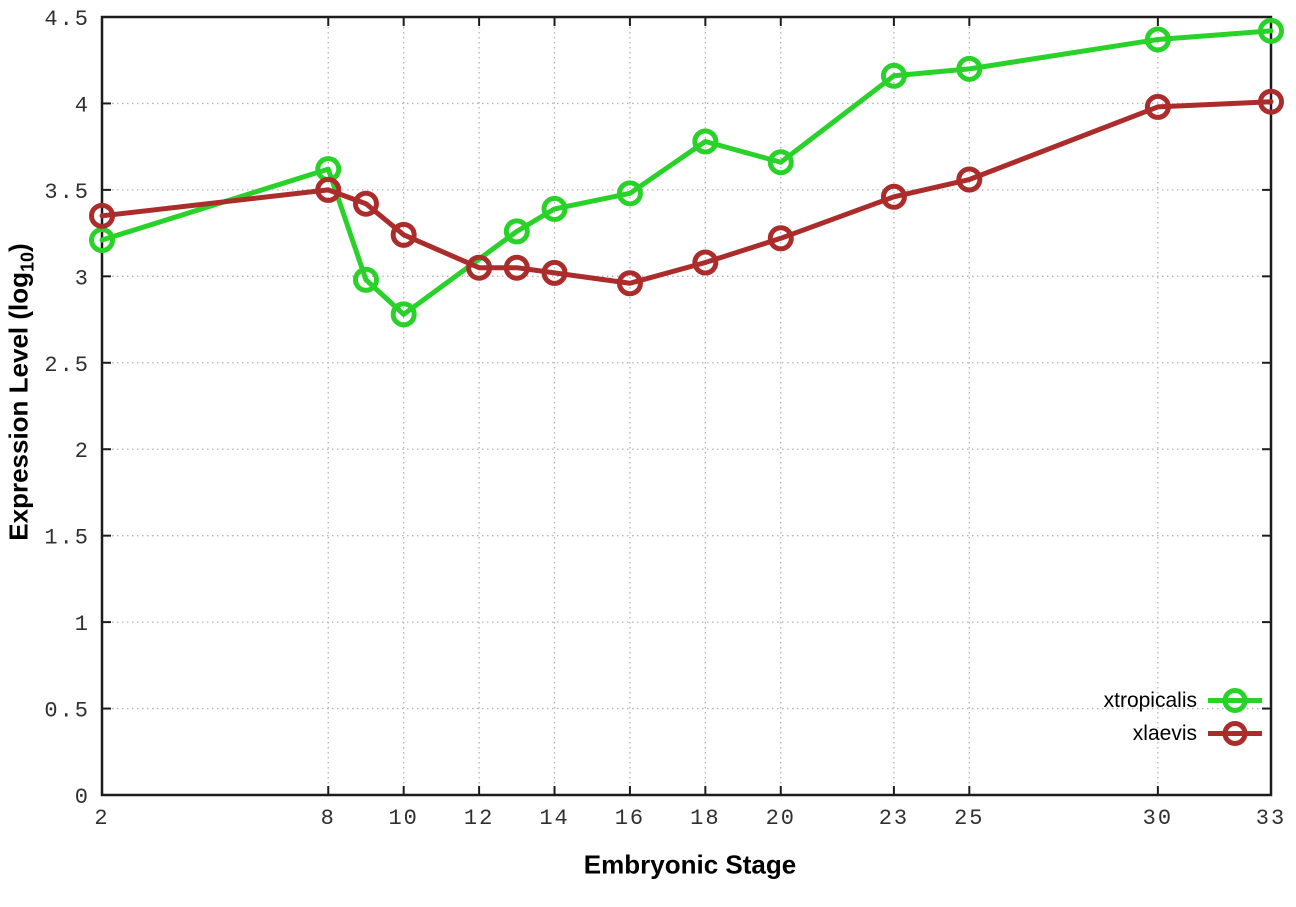 Image resolution: width=1296 pixels, height=907 pixels. What do you see at coordinates (705, 818) in the screenshot?
I see `x-tick-label: 18` at bounding box center [705, 818].